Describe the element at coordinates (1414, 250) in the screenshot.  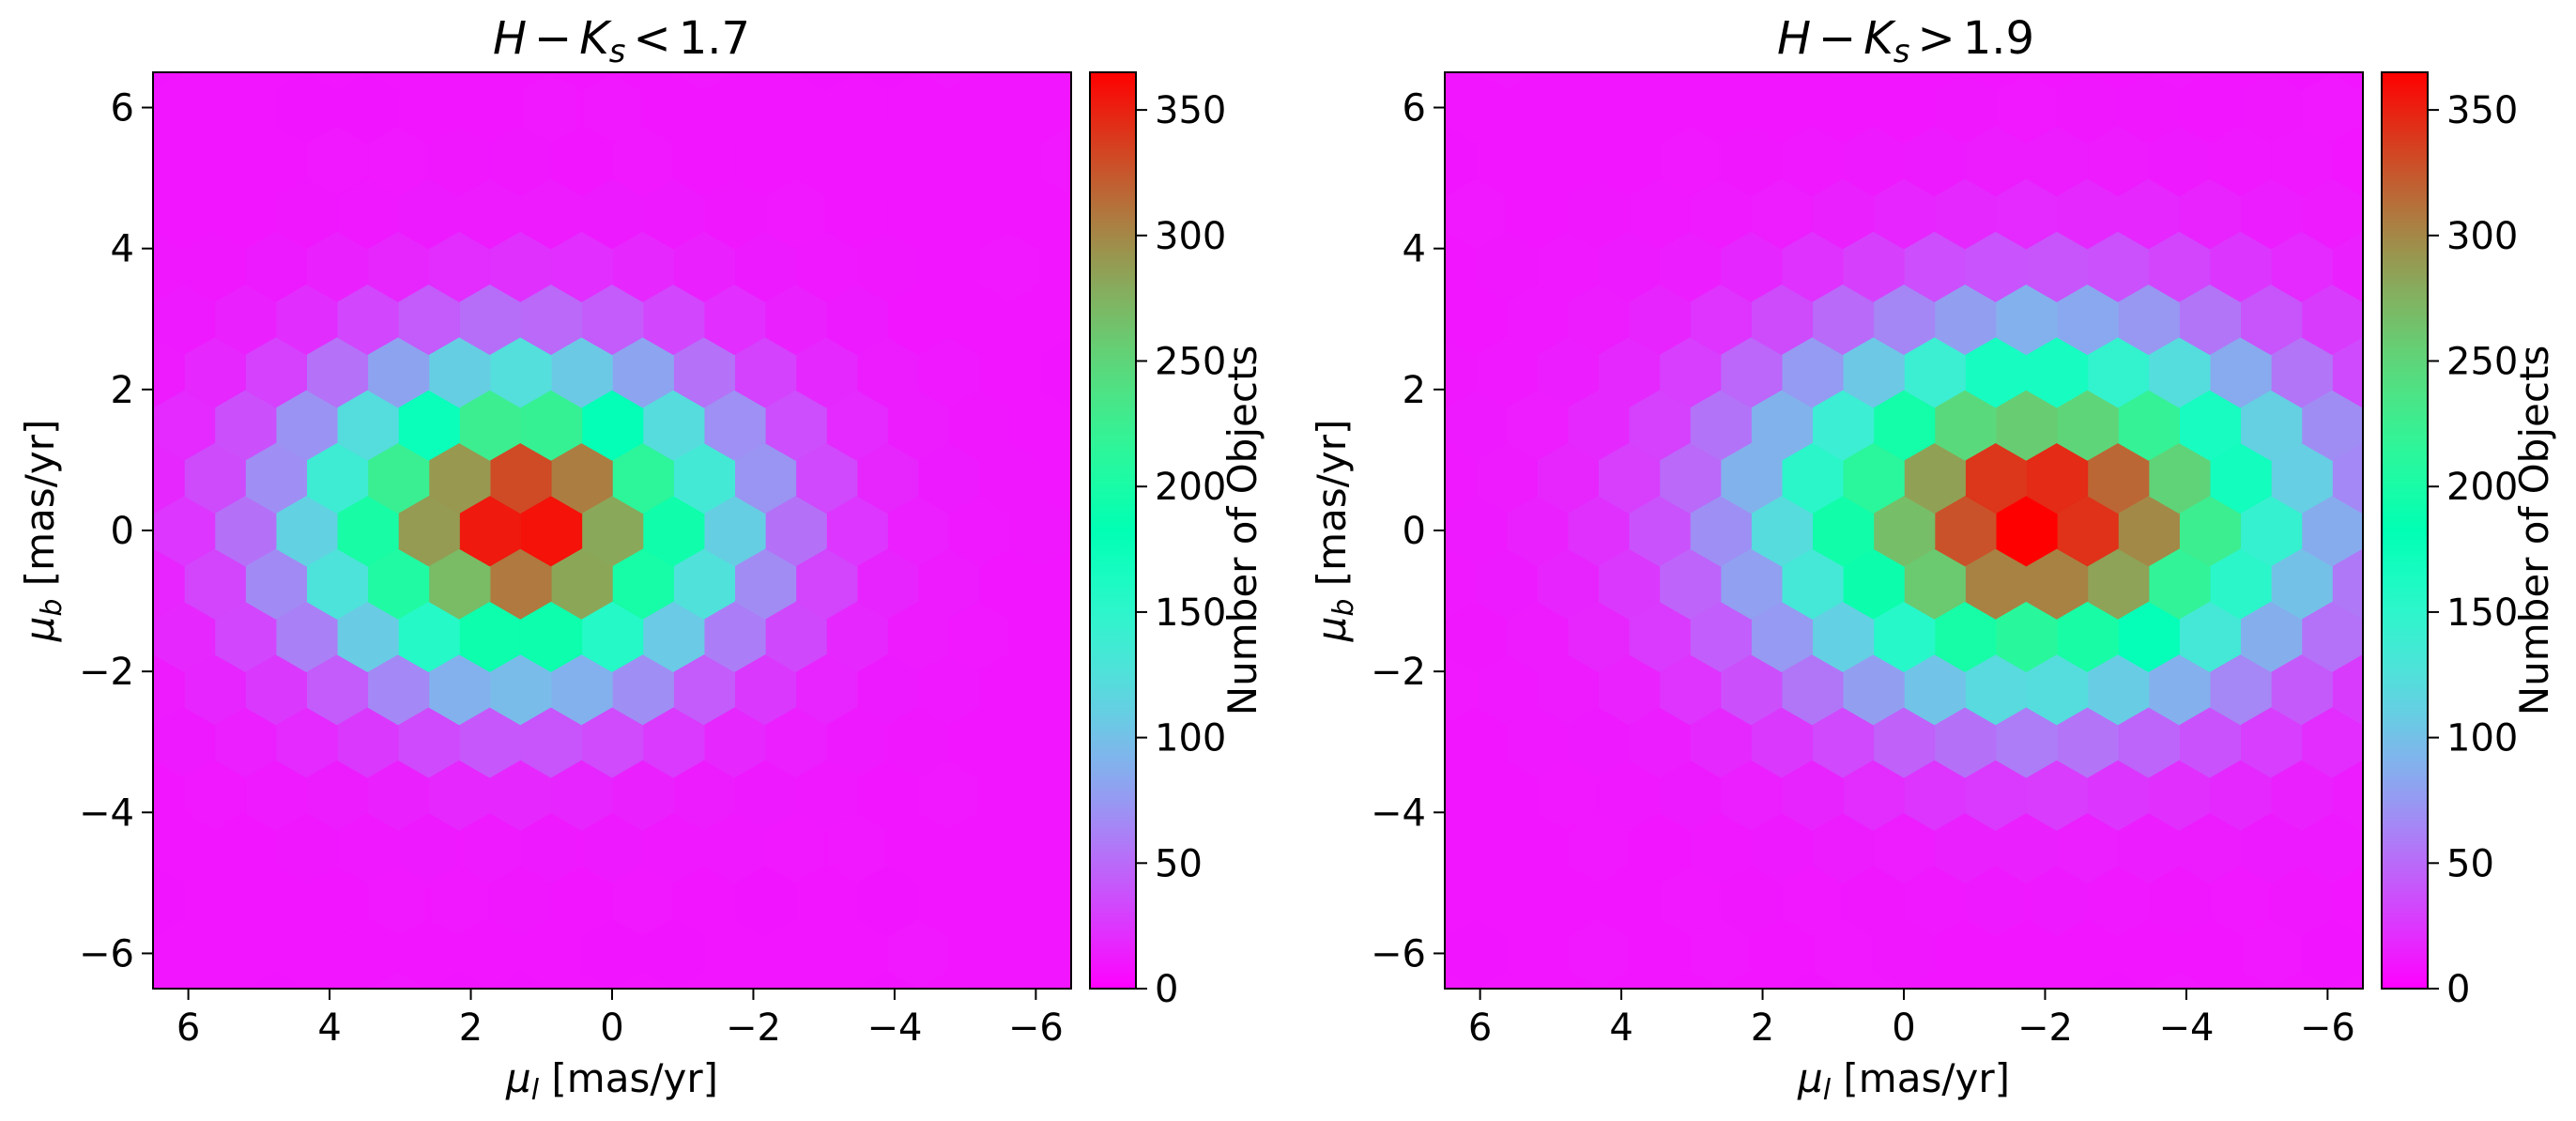
I see `y-tick-label: 4` at that location.